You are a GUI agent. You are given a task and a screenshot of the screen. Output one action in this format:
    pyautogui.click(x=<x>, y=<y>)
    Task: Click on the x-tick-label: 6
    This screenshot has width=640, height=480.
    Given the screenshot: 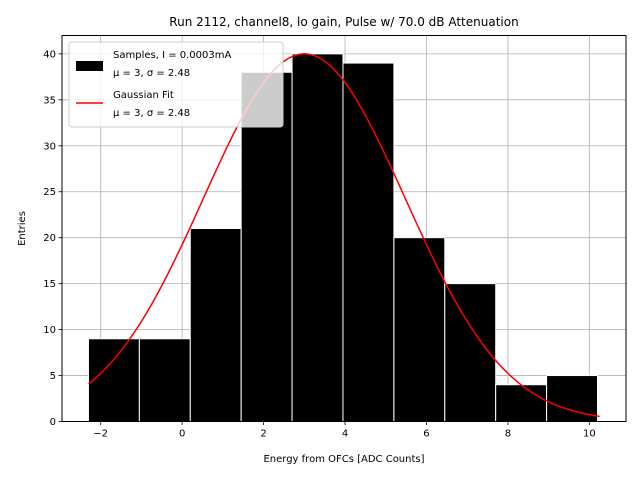 What is the action you would take?
    pyautogui.click(x=426, y=434)
    